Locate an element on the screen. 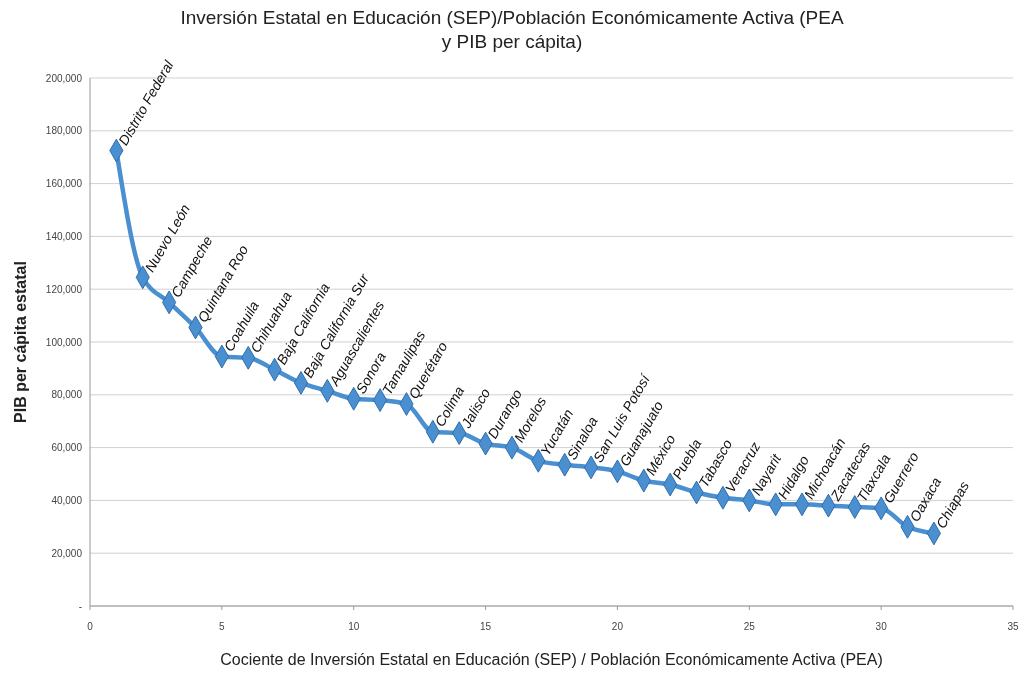 This screenshot has height=673, width=1024. y-tick-label: - is located at coordinates (80, 606).